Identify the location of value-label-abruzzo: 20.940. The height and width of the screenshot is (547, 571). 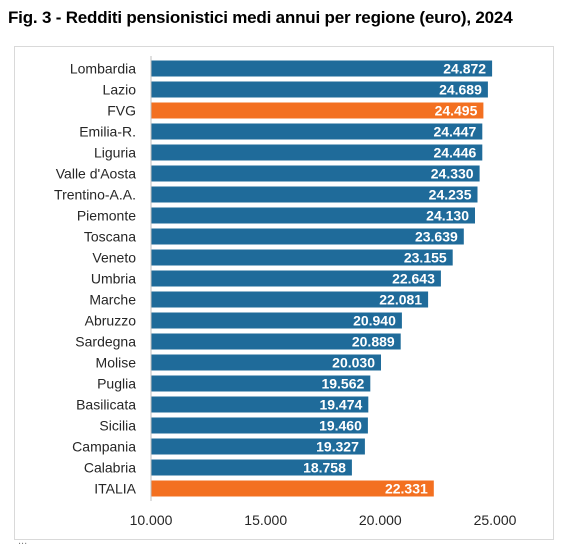
(374, 321).